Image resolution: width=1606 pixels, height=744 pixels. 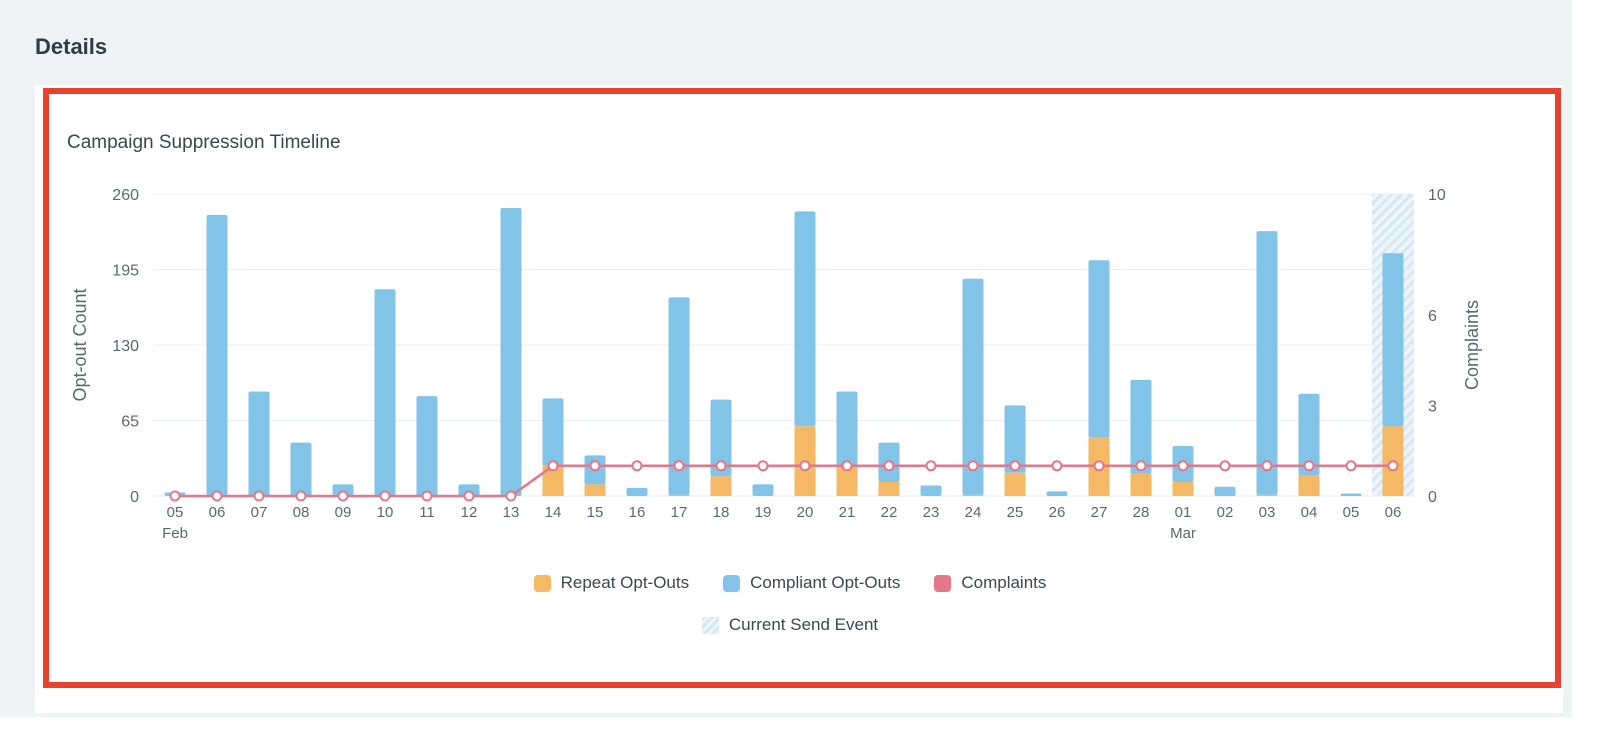 What do you see at coordinates (784, 481) in the screenshot?
I see `complaints-line` at bounding box center [784, 481].